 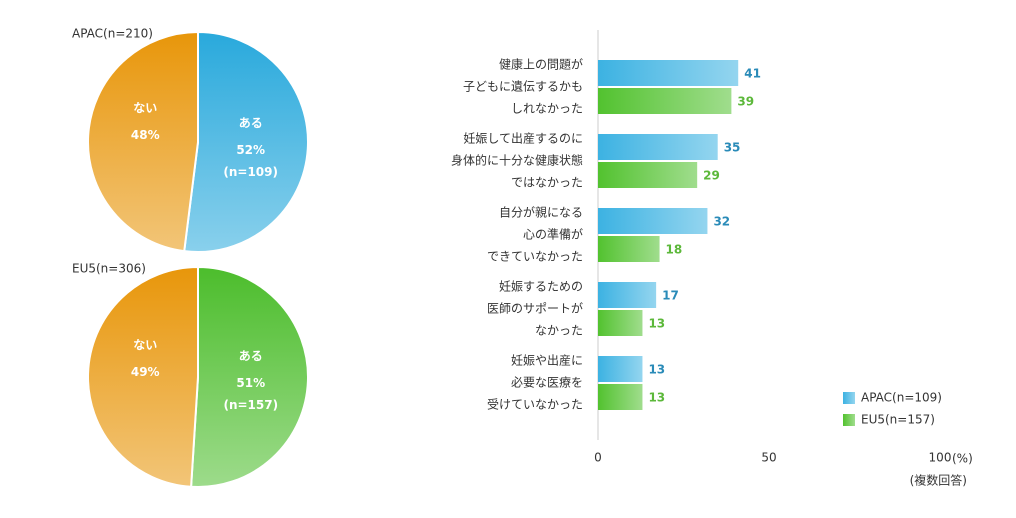 What do you see at coordinates (250, 172) in the screenshot?
I see `slice-sample-label: (n=109)` at bounding box center [250, 172].